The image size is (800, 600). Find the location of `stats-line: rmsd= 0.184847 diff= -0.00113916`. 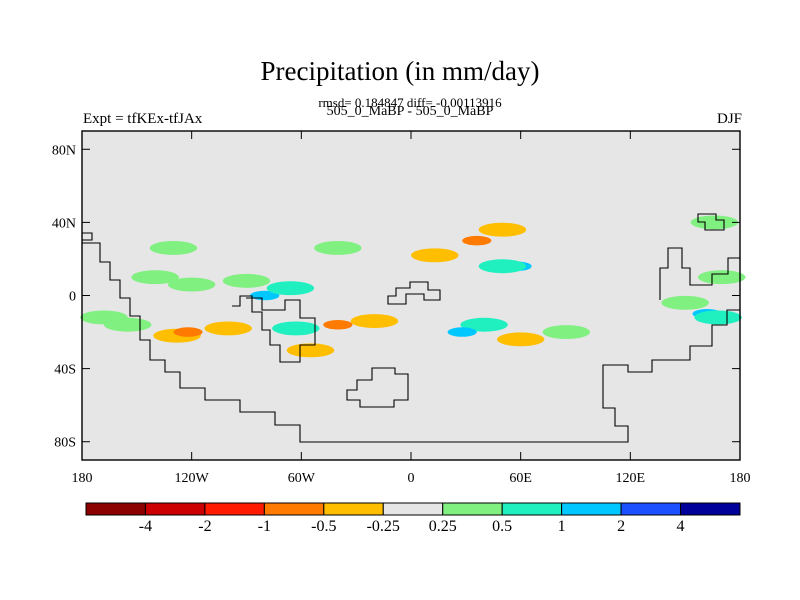

stats-line: rmsd= 0.184847 diff= -0.00113916 is located at coordinates (410, 102).